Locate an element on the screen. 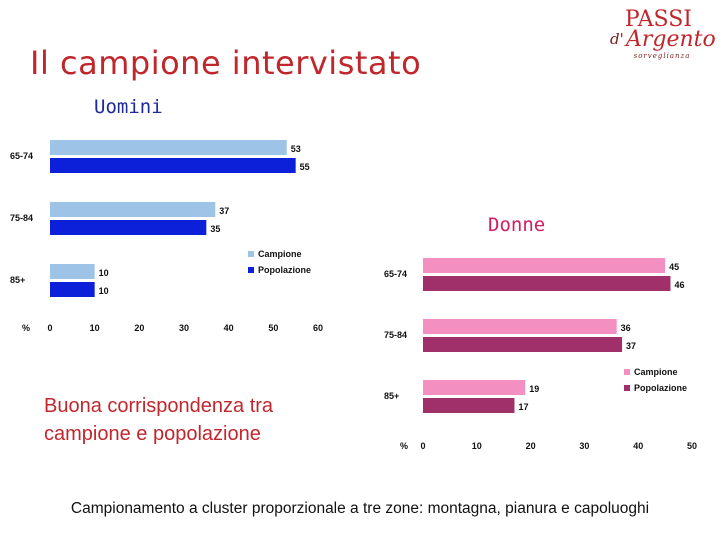 This screenshot has height=540, width=720. women-section-label: Donne is located at coordinates (517, 225).